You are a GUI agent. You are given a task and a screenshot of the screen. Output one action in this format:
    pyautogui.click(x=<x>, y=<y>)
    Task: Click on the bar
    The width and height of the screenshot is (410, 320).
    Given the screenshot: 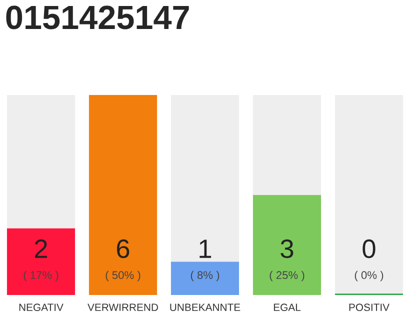 What is the action you would take?
    pyautogui.click(x=205, y=279)
    